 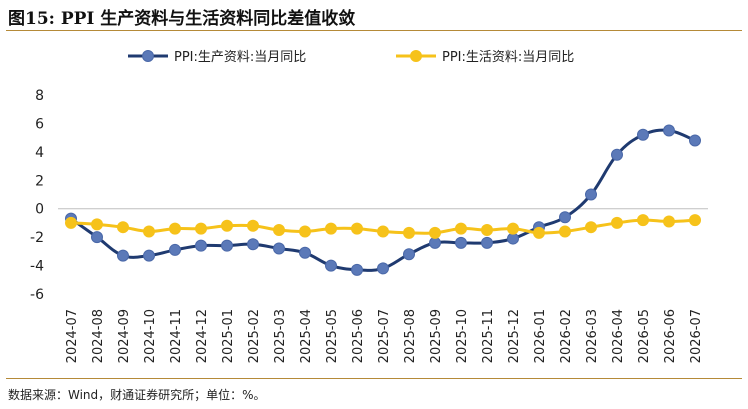 I want to click on x-tick-label: 2025-06, so click(x=358, y=336).